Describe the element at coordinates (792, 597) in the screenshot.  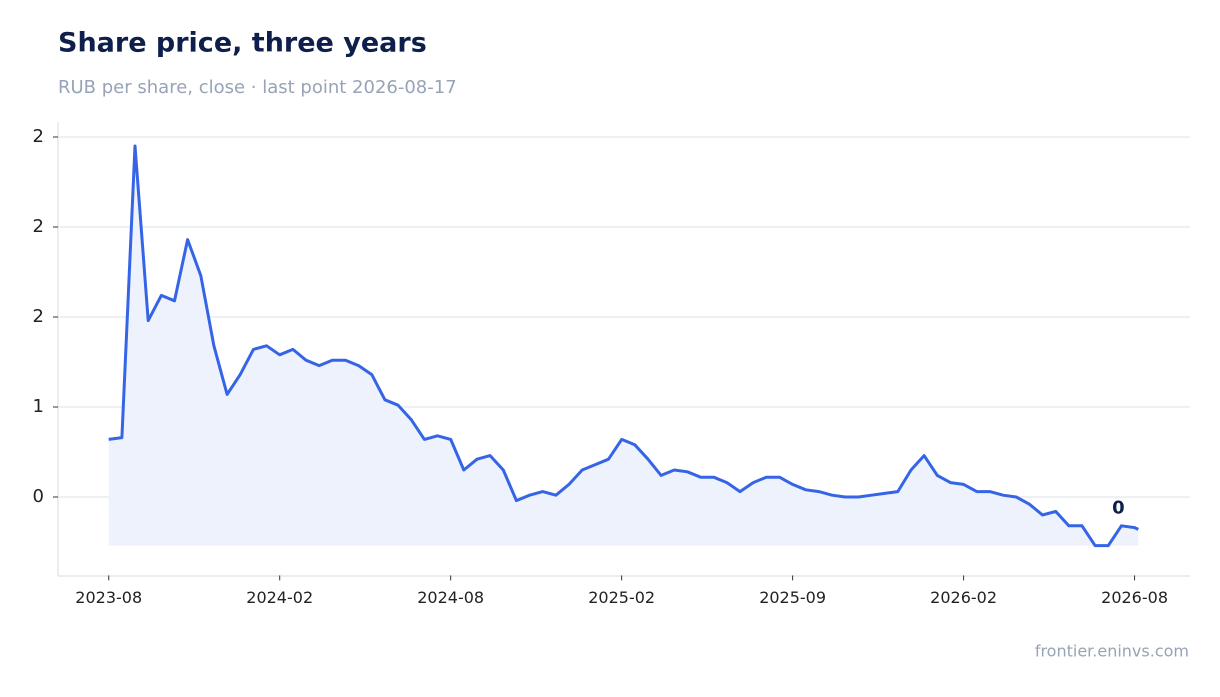
I see `x-tick-label: 2025-09` at that location.